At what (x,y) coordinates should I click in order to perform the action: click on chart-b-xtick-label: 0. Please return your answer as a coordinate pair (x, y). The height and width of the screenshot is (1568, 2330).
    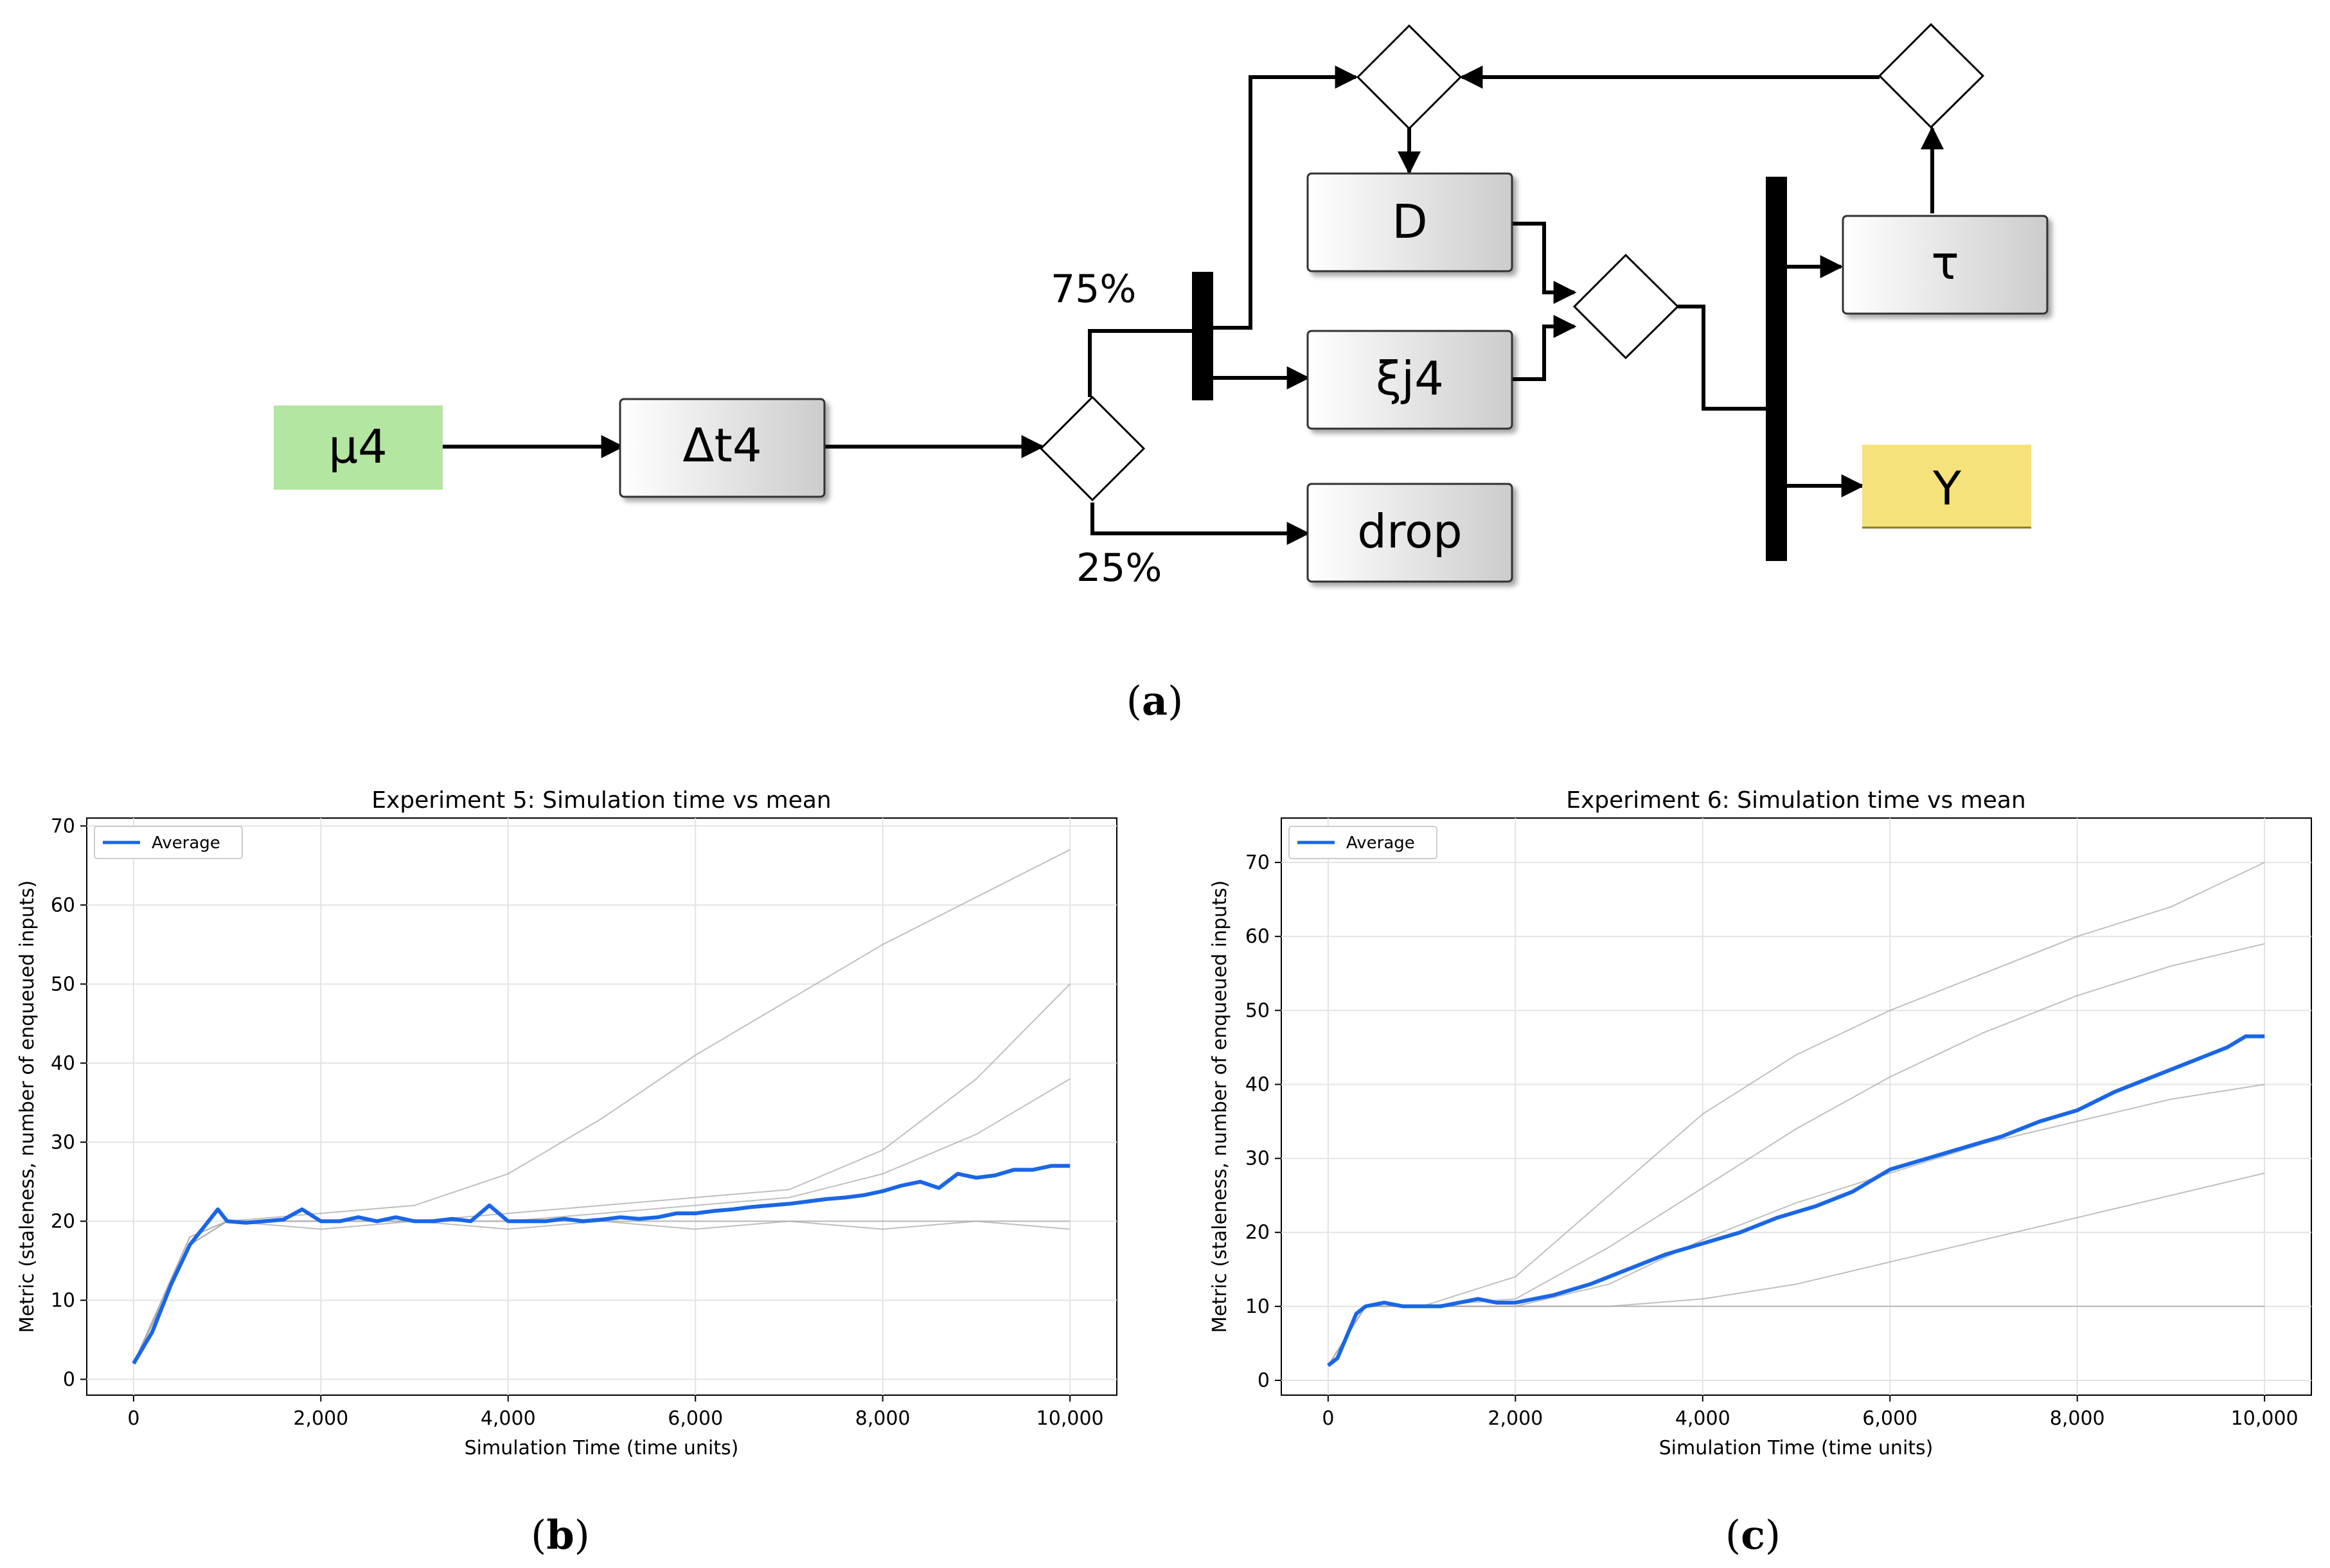
    Looking at the image, I should click on (133, 1418).